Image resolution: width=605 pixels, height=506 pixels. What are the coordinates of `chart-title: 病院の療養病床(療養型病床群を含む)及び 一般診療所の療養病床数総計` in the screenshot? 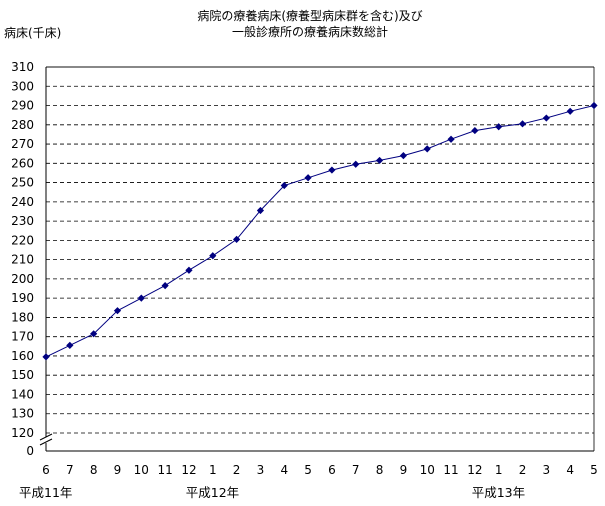 It's located at (310, 24).